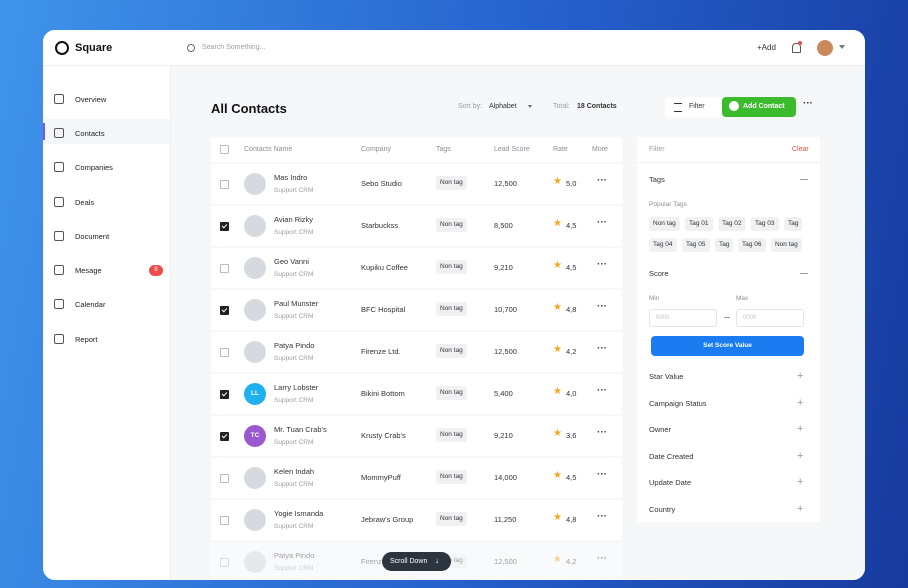 The height and width of the screenshot is (588, 908). What do you see at coordinates (294, 471) in the screenshot?
I see `contact-name: Kelen Indah` at bounding box center [294, 471].